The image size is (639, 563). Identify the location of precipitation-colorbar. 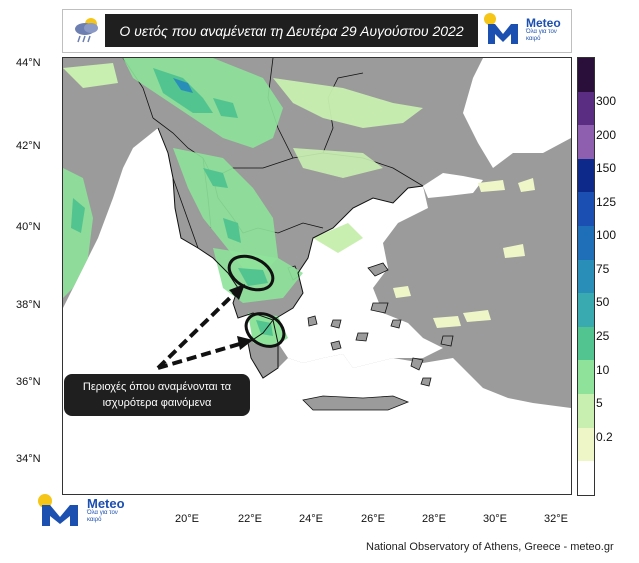
(586, 276).